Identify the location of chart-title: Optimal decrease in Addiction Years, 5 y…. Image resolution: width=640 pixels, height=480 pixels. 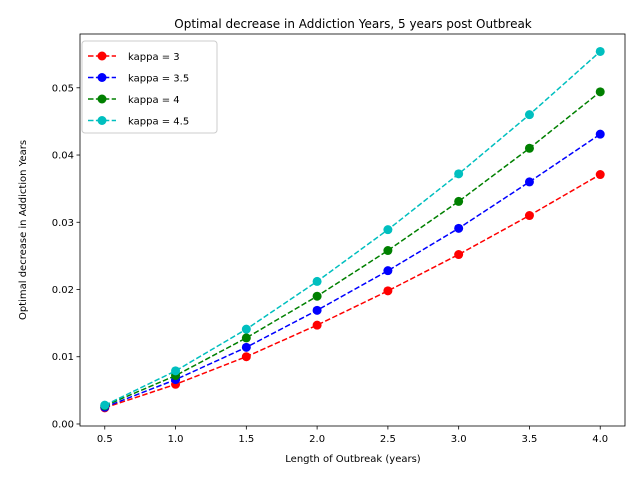
(353, 24).